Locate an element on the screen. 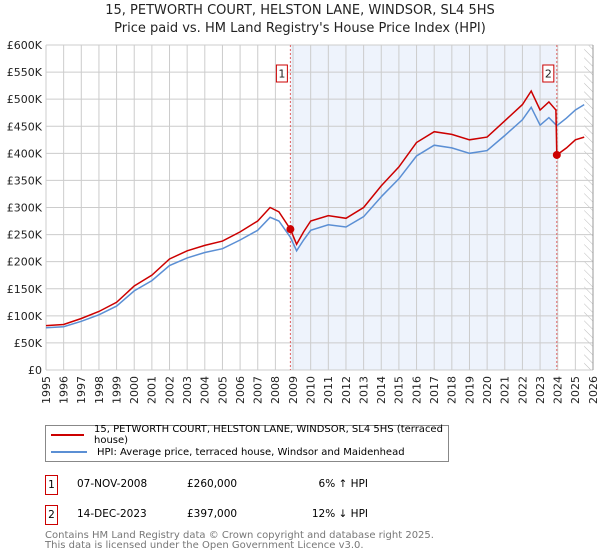 The image size is (600, 560). x-tick-label: 2017 is located at coordinates (434, 390).